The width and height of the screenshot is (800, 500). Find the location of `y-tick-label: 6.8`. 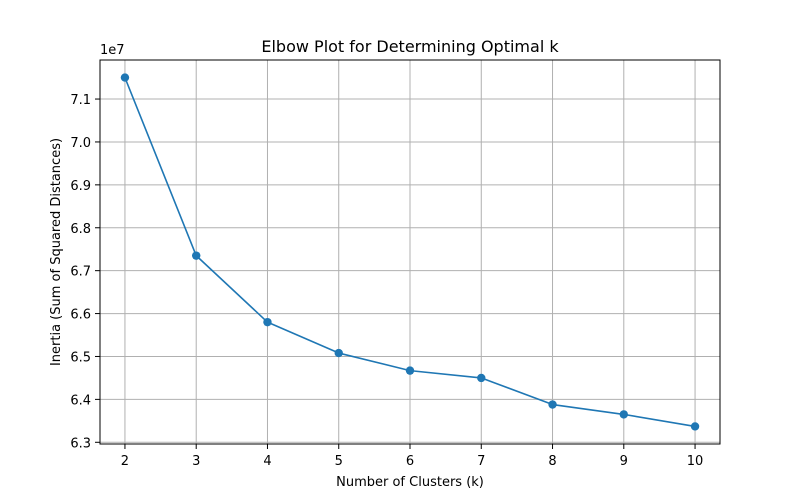

y-tick-label: 6.8 is located at coordinates (80, 229).